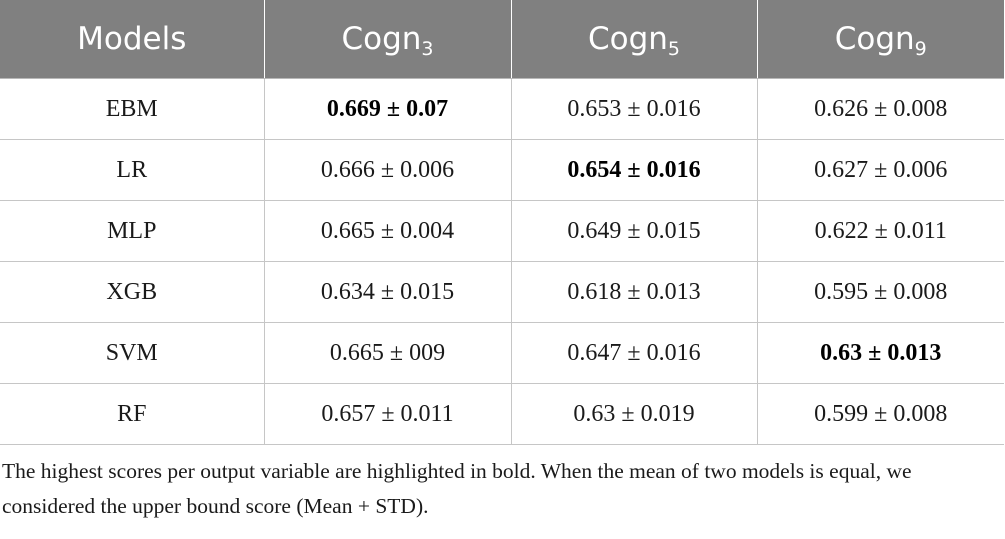 Image resolution: width=1005 pixels, height=539 pixels. What do you see at coordinates (634, 231) in the screenshot?
I see `score-cell: 0.649 ± 0.015` at bounding box center [634, 231].